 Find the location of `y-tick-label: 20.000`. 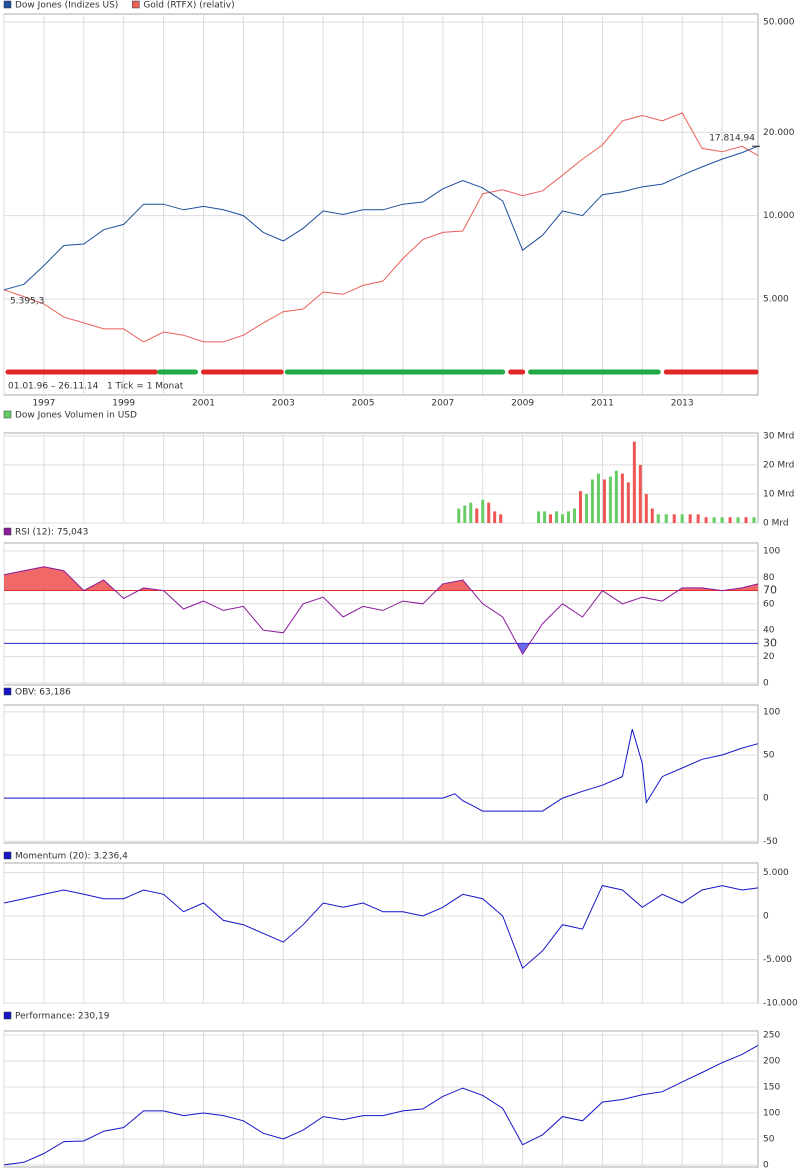

y-tick-label: 20.000 is located at coordinates (779, 133).